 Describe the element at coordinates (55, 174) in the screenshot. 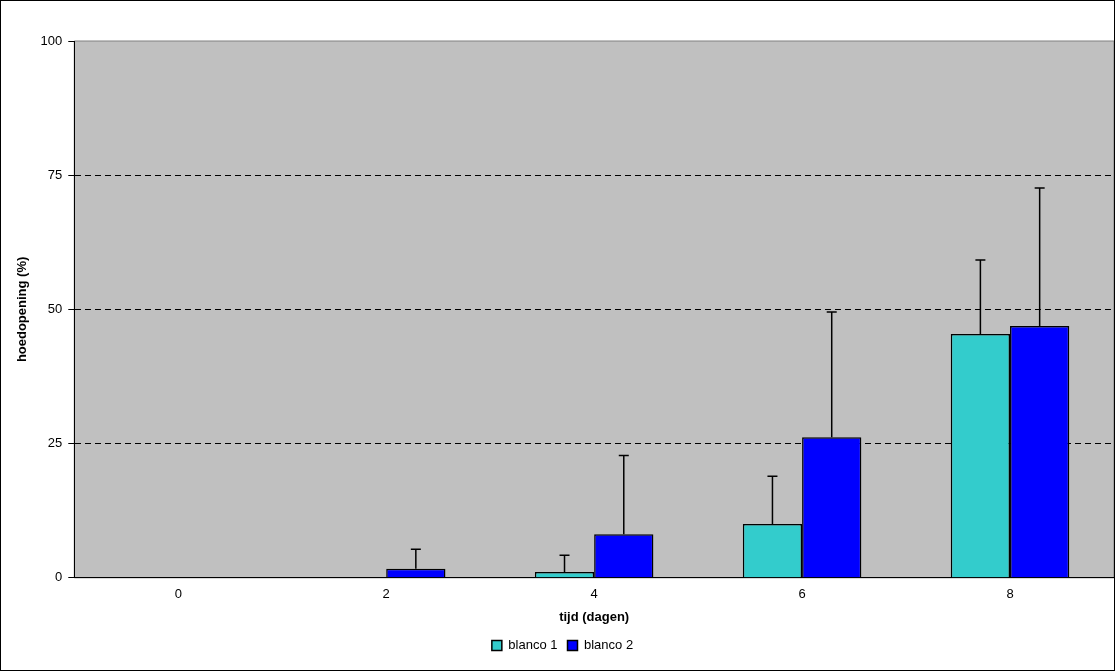

I see `y-tick-label: 75` at that location.